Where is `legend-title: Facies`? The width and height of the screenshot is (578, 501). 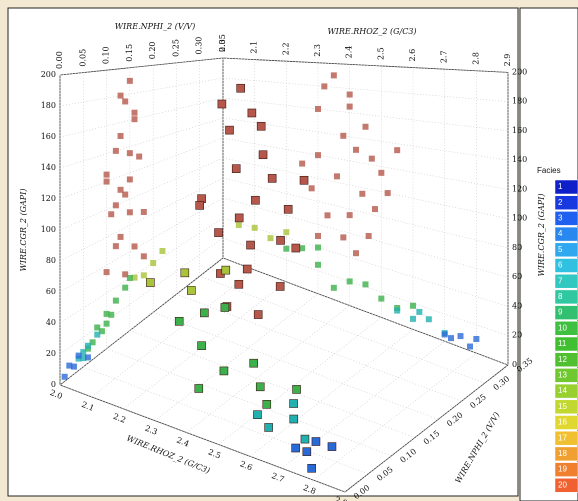 legend-title: Facies is located at coordinates (549, 170).